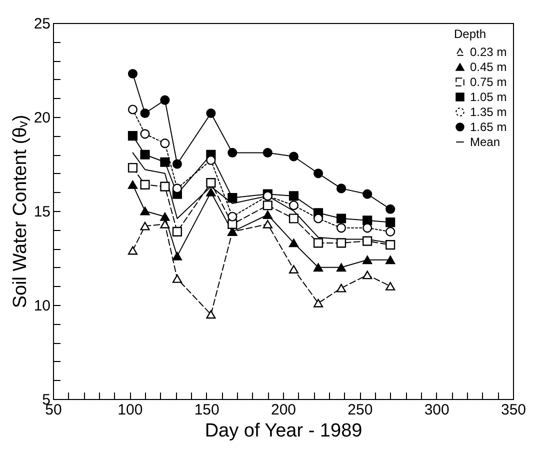 The image size is (546, 453). Describe the element at coordinates (488, 97) in the screenshot. I see `legend-label: 1.05 m` at that location.